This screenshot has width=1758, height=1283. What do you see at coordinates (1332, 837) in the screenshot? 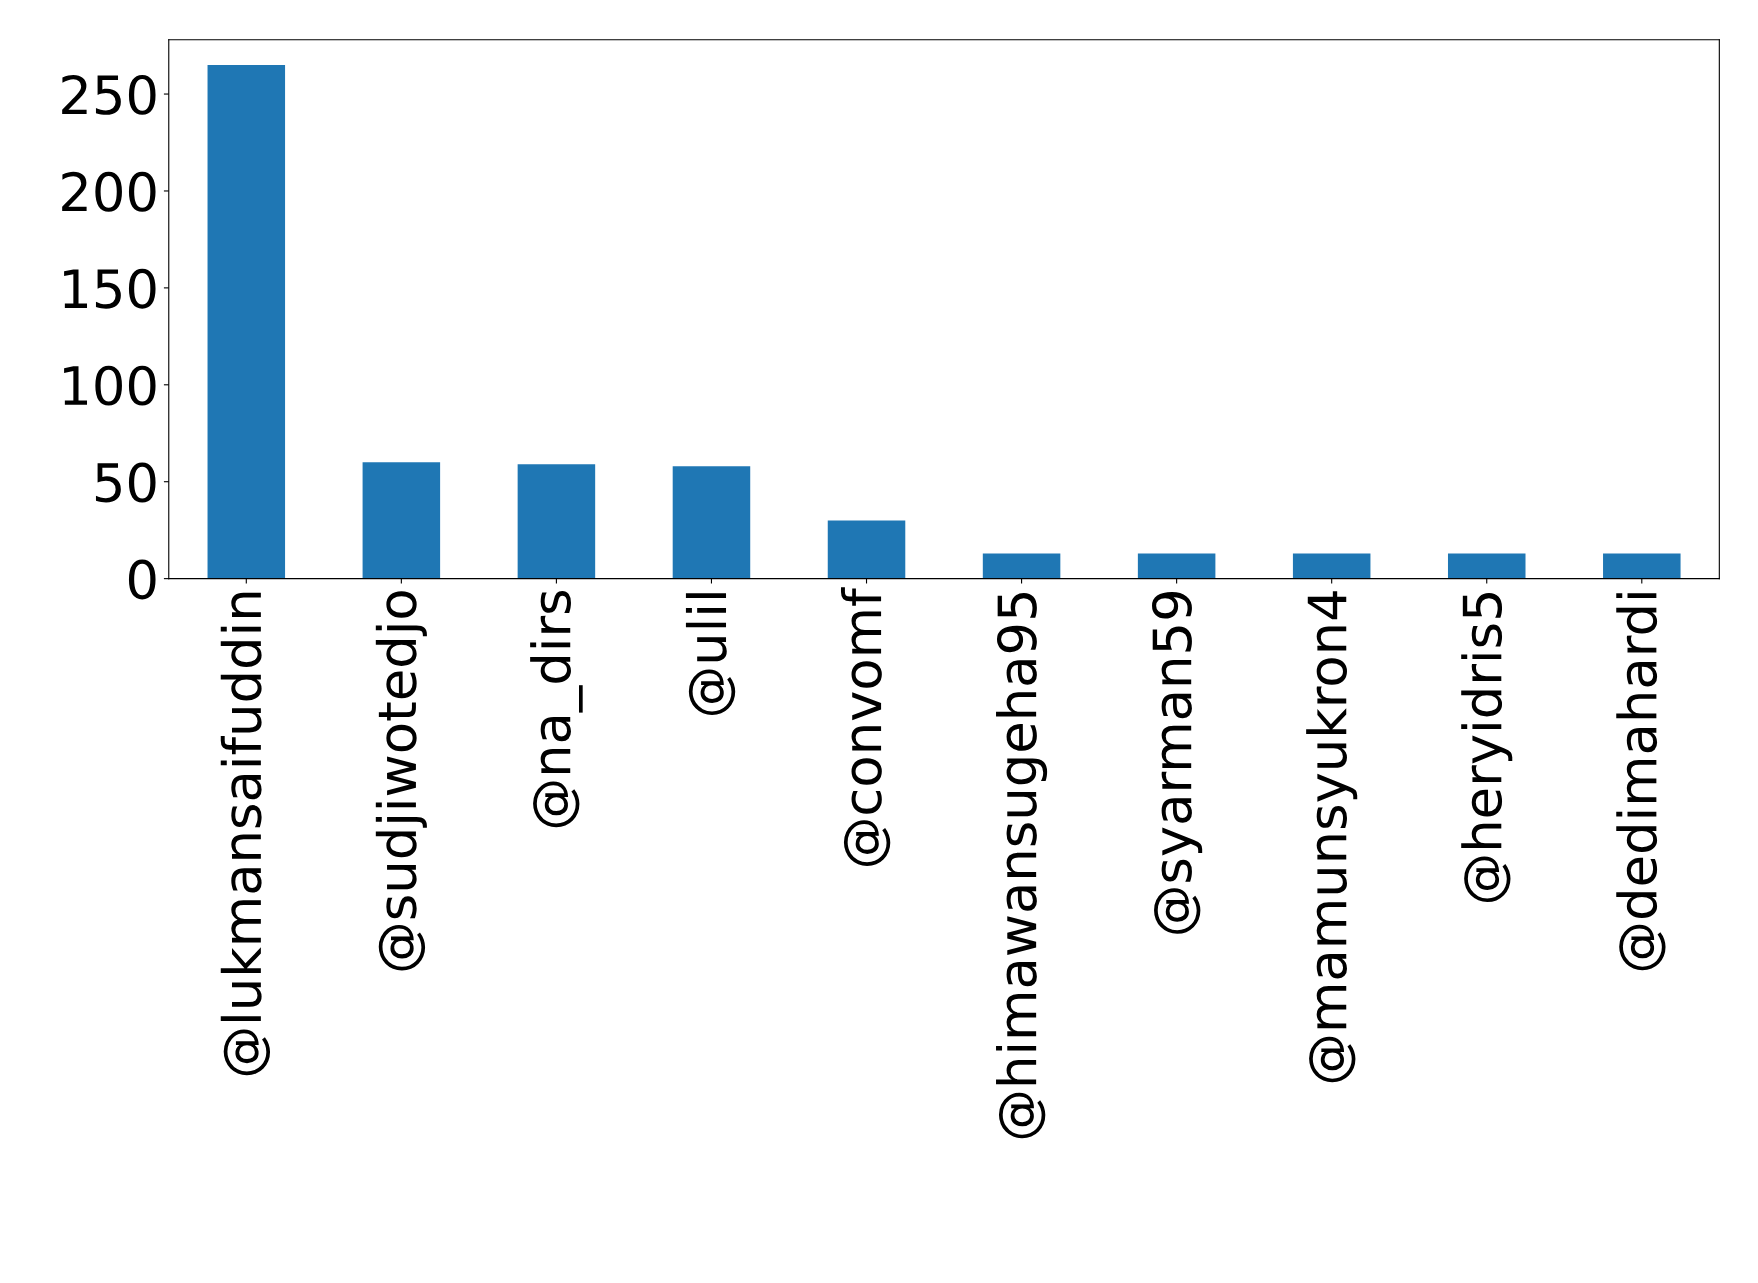
I see `x-tick-label: @mamunsyukron4` at bounding box center [1332, 837].